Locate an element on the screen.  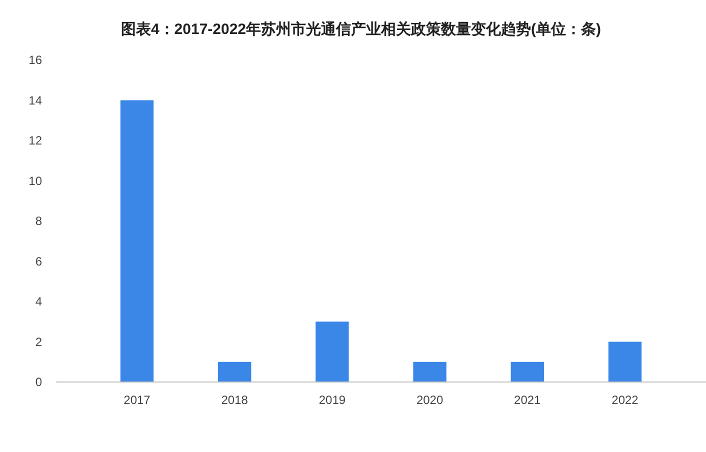
y-tick-label: 10 is located at coordinates (35, 181).